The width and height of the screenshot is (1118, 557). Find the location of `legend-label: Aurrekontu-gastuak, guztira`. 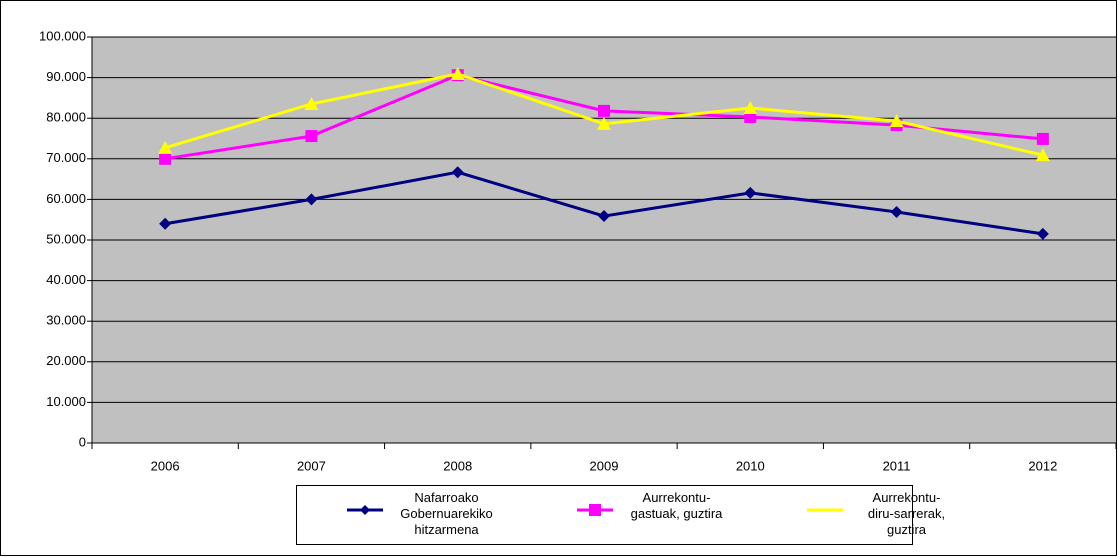

legend-label: Aurrekontu-gastuak, guztira is located at coordinates (676, 505).